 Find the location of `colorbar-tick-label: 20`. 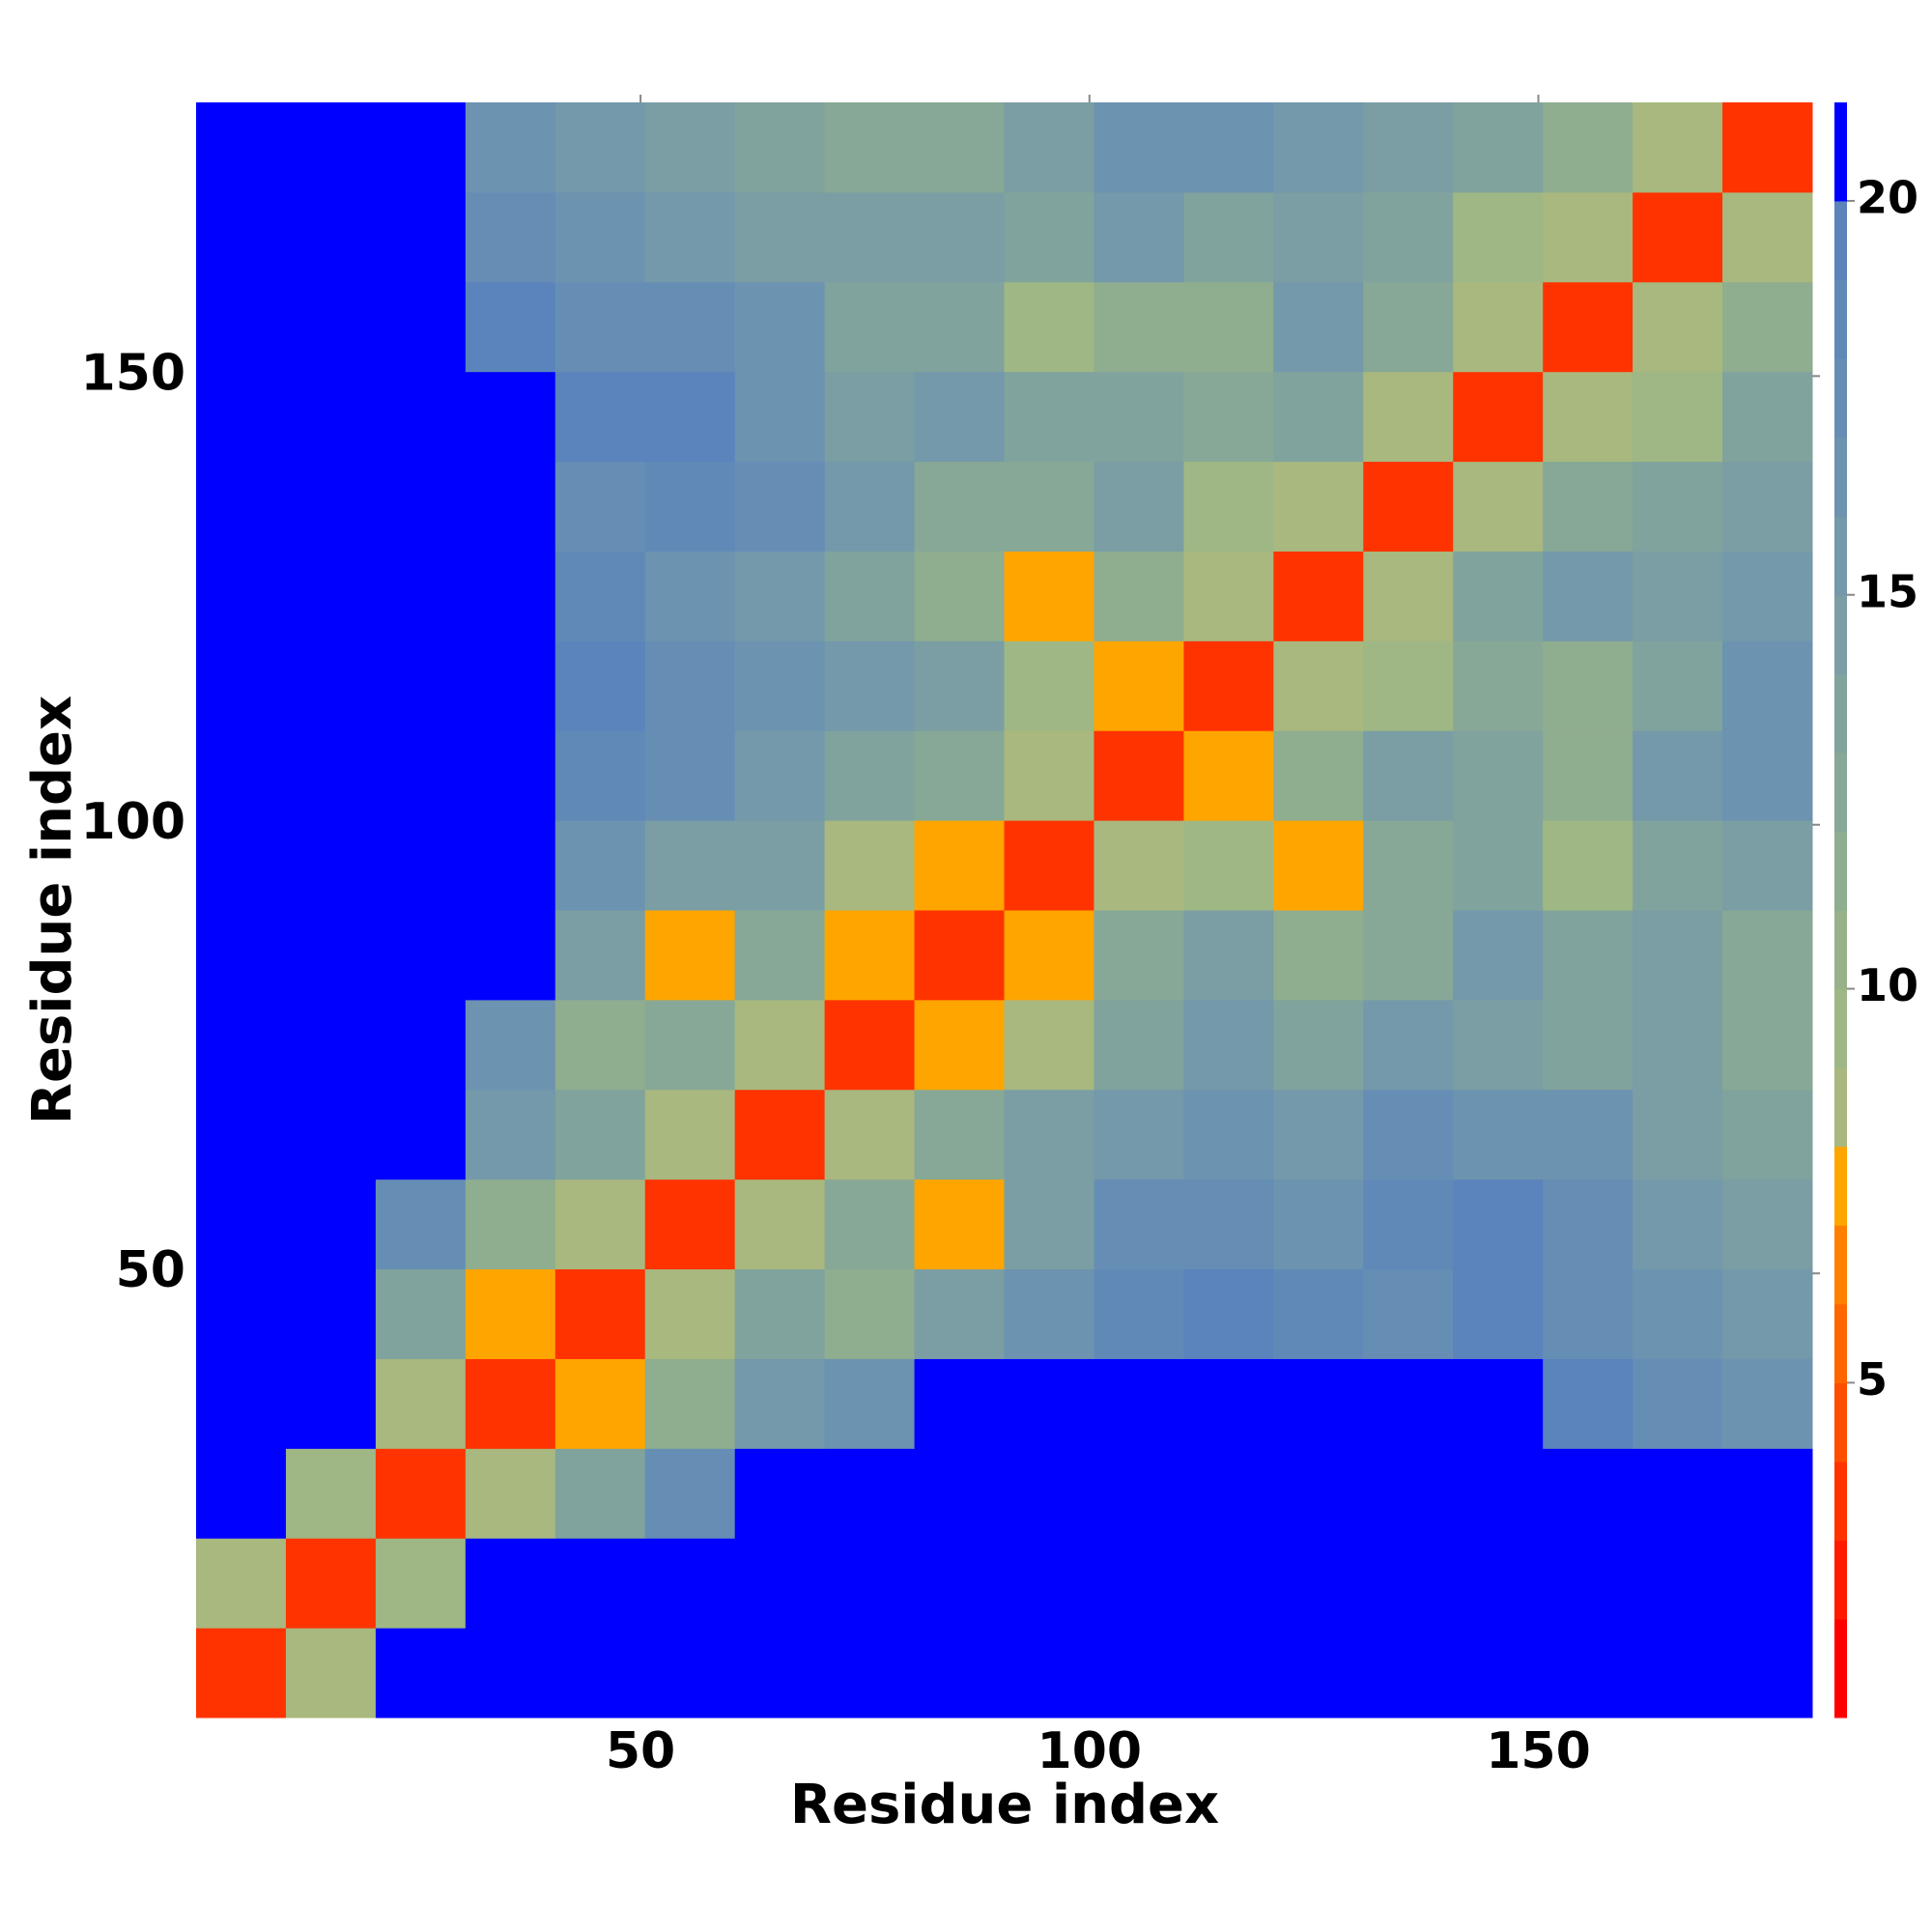

colorbar-tick-label: 20 is located at coordinates (1887, 197).